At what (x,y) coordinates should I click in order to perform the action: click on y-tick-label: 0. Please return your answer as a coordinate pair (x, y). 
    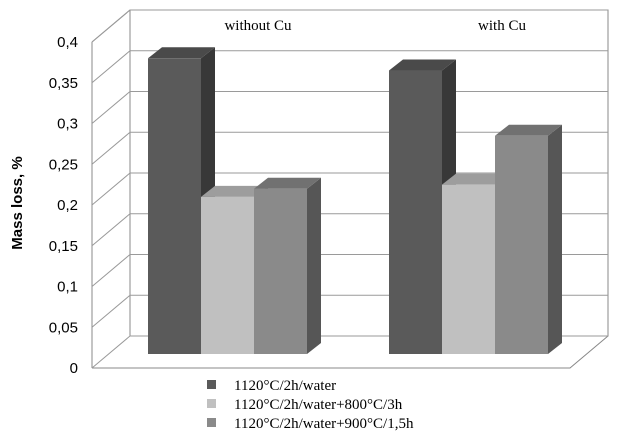
    Looking at the image, I should click on (74, 368).